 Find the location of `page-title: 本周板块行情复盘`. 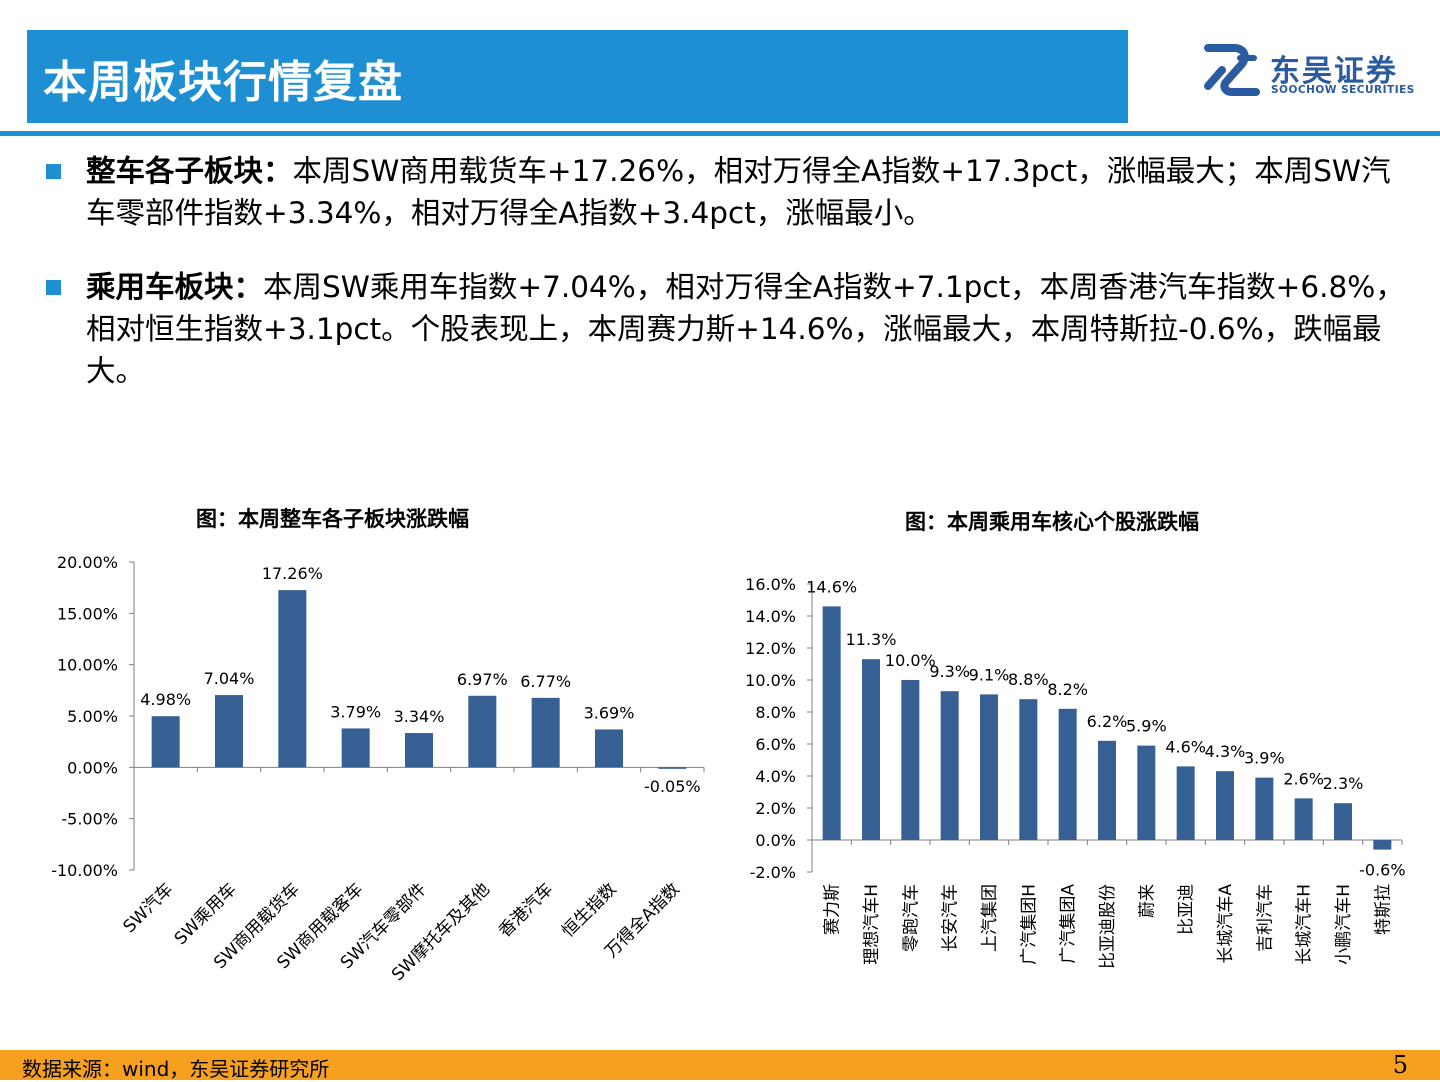

page-title: 本周板块行情复盘 is located at coordinates (223, 82).